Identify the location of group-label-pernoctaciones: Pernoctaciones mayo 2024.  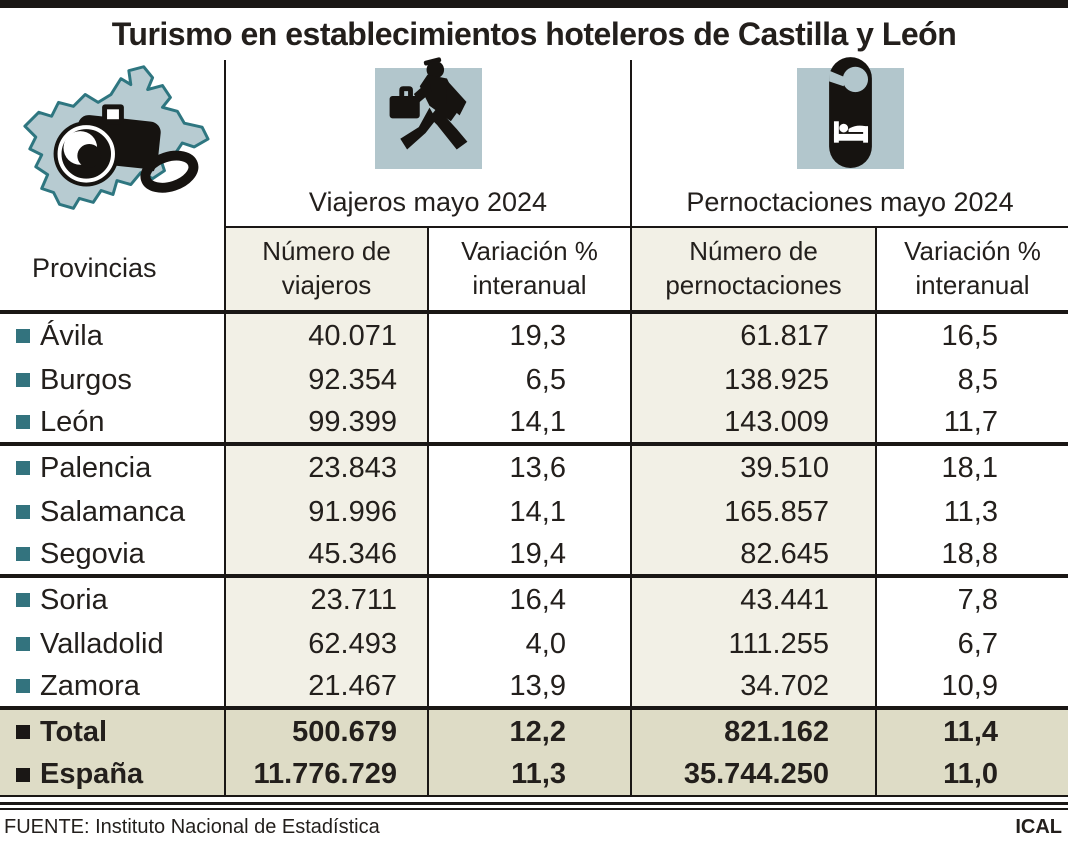
(850, 202).